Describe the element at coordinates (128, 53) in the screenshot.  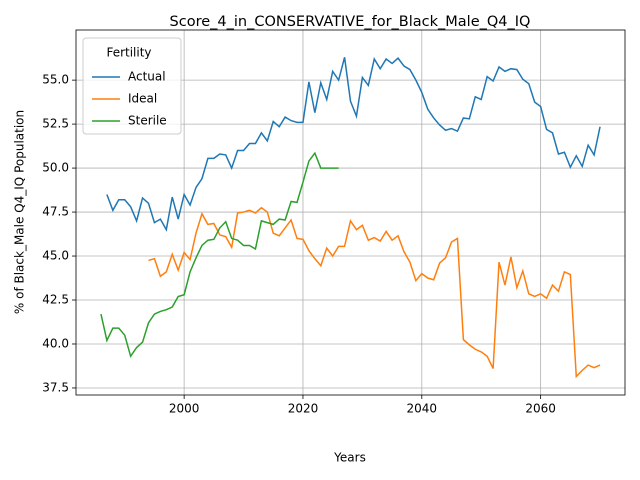
I see `legend-title: Fertility` at that location.